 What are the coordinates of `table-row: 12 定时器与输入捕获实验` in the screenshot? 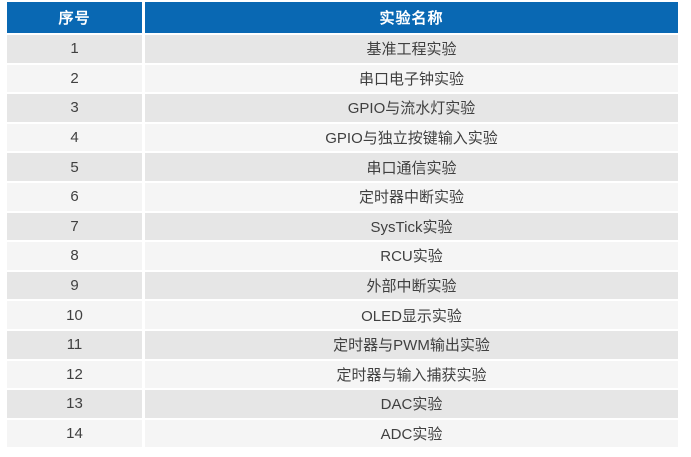 It's located at (342, 375).